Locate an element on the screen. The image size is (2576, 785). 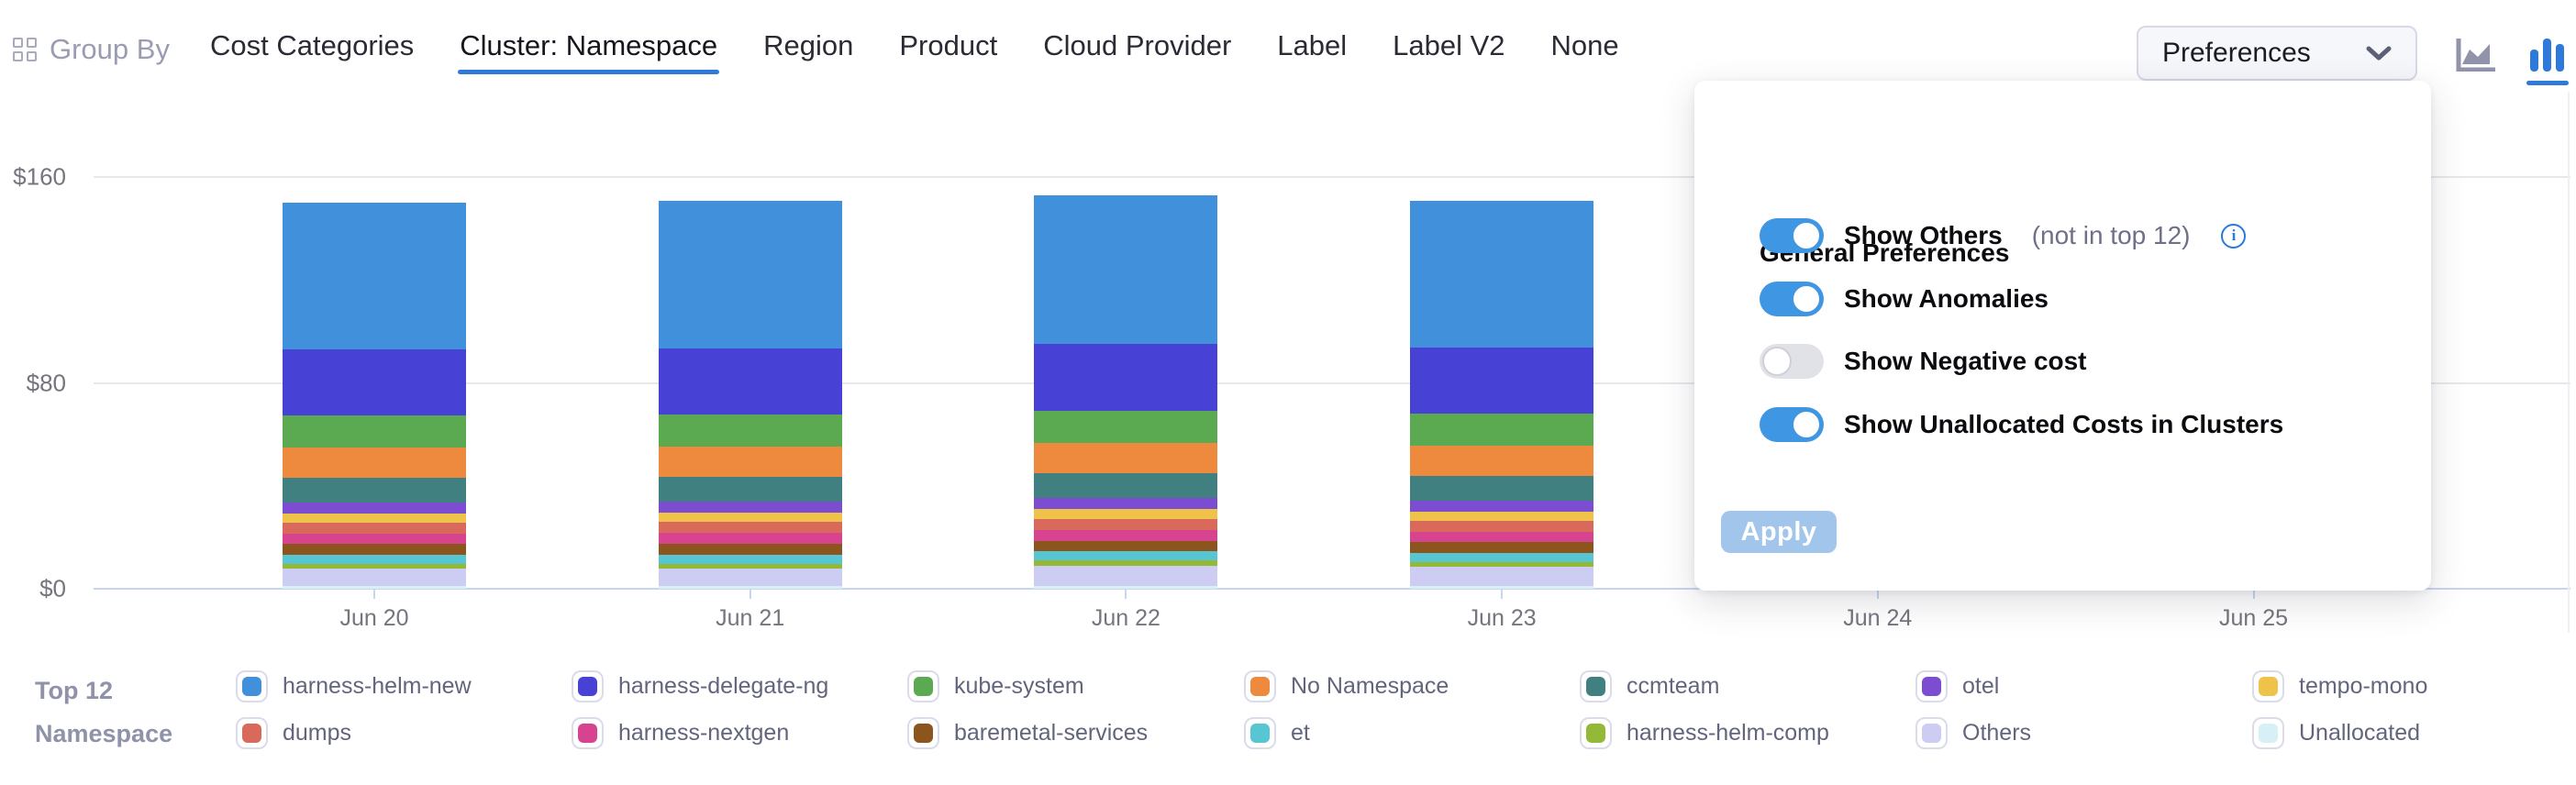
legend-item-no-namespace: No Namespace is located at coordinates (1346, 686).